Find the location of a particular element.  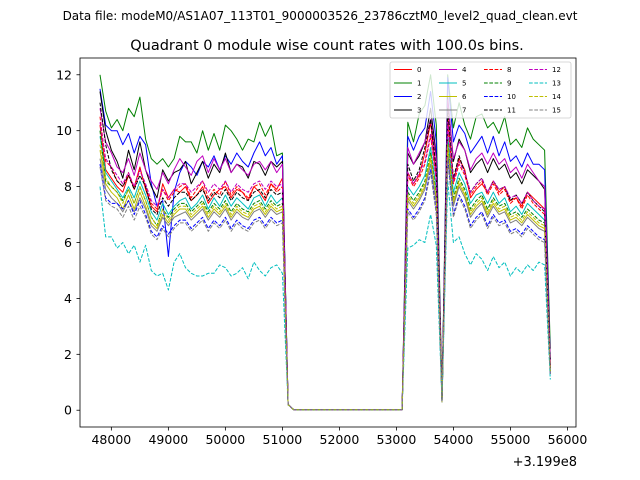

legend-box is located at coordinates (480, 90).